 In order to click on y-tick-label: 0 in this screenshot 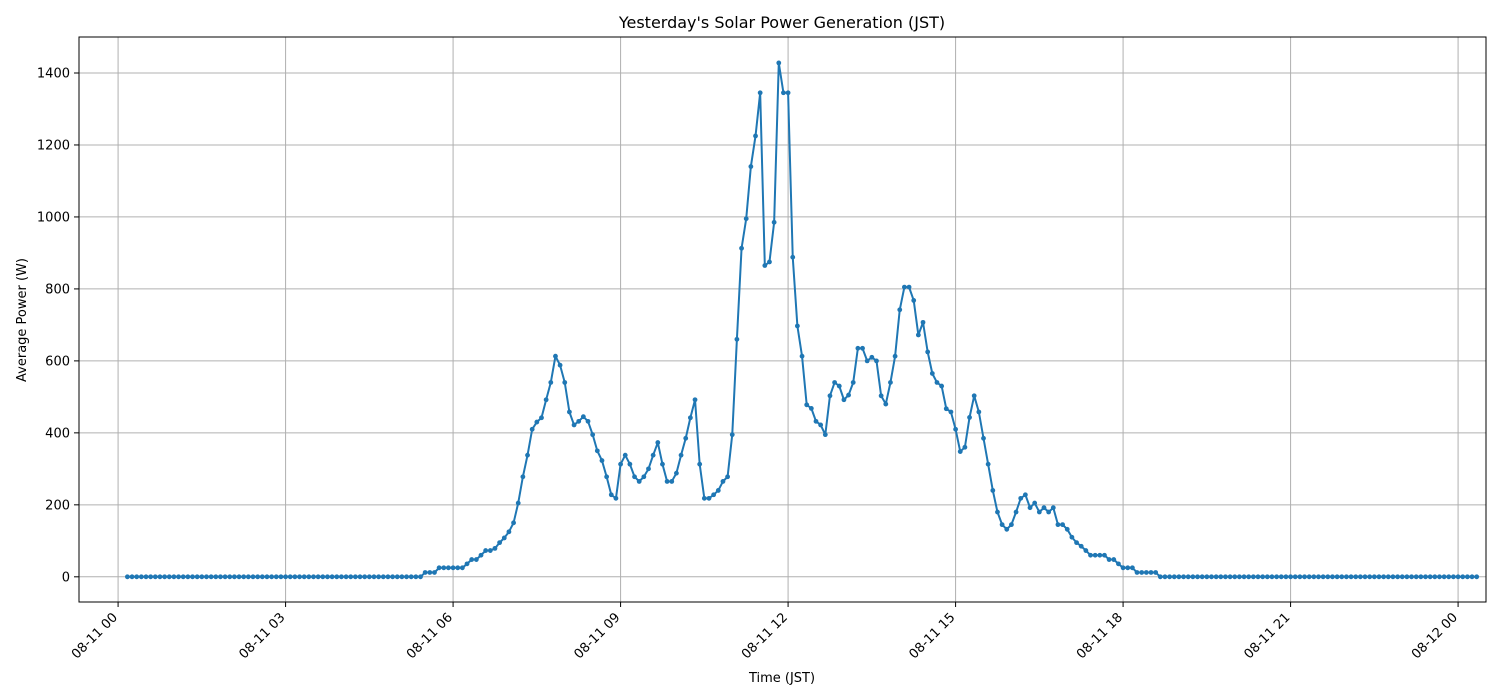, I will do `click(66, 577)`.